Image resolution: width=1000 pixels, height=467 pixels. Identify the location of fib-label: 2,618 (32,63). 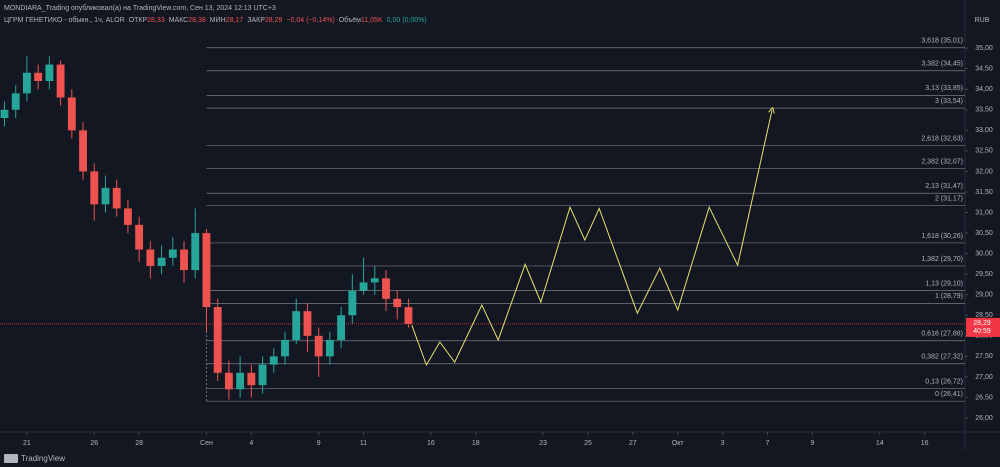
(942, 138).